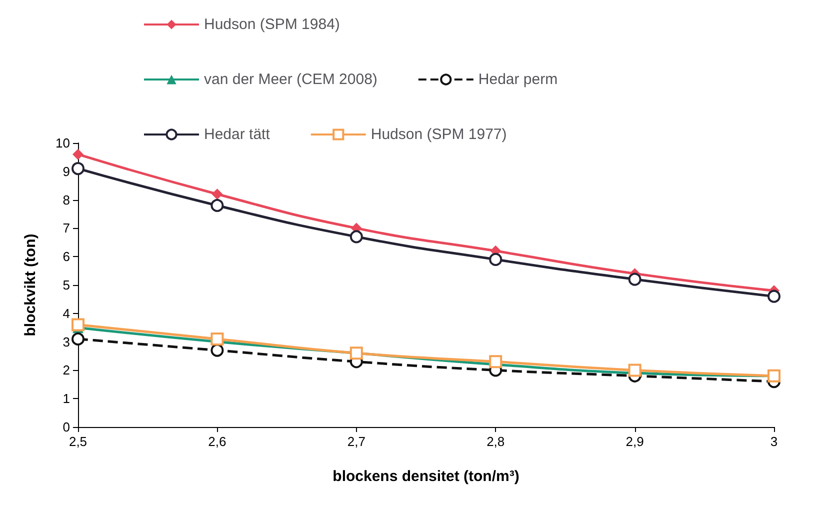  Describe the element at coordinates (30, 285) in the screenshot. I see `y-axis-title: blockvikt (ton)` at that location.